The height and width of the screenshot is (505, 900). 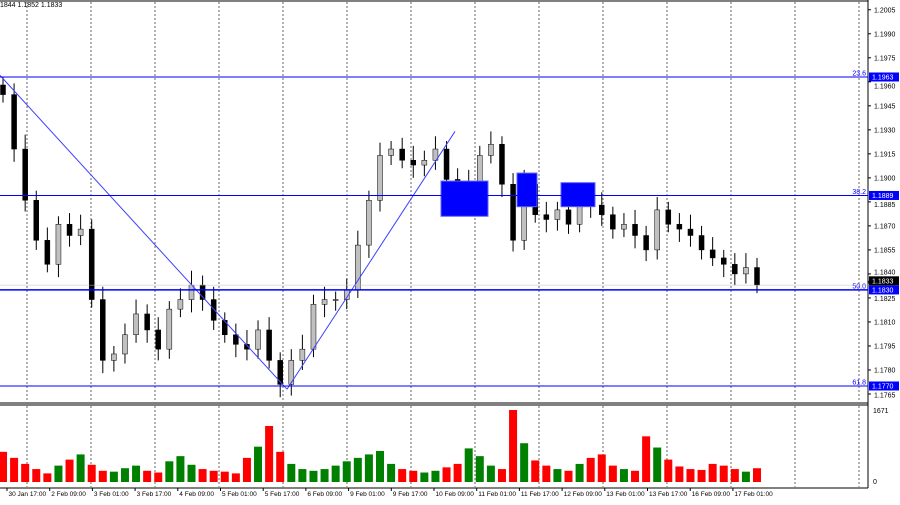 What do you see at coordinates (625, 494) in the screenshot?
I see `time-tick-label: 13 Feb 01:00` at bounding box center [625, 494].